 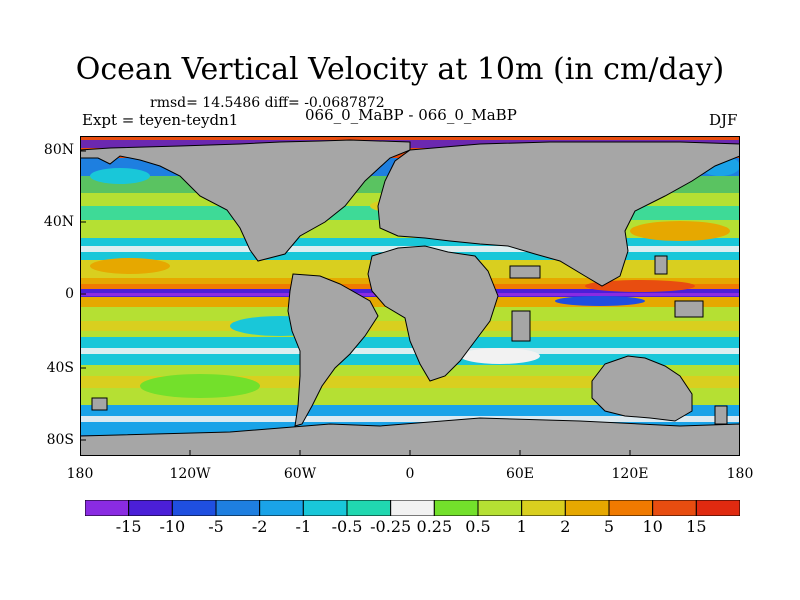 What do you see at coordinates (60, 368) in the screenshot?
I see `y-axis-label-40s: 40S` at bounding box center [60, 368].